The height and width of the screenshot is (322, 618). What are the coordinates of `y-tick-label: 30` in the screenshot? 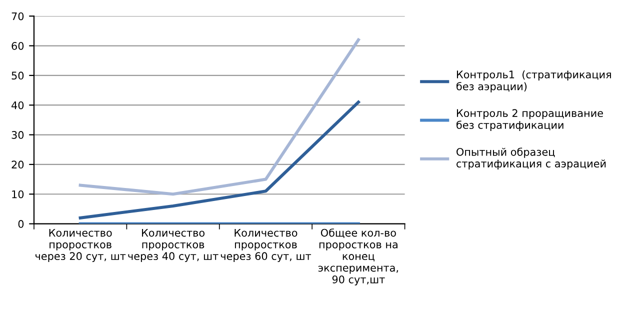 It's located at (18, 135).